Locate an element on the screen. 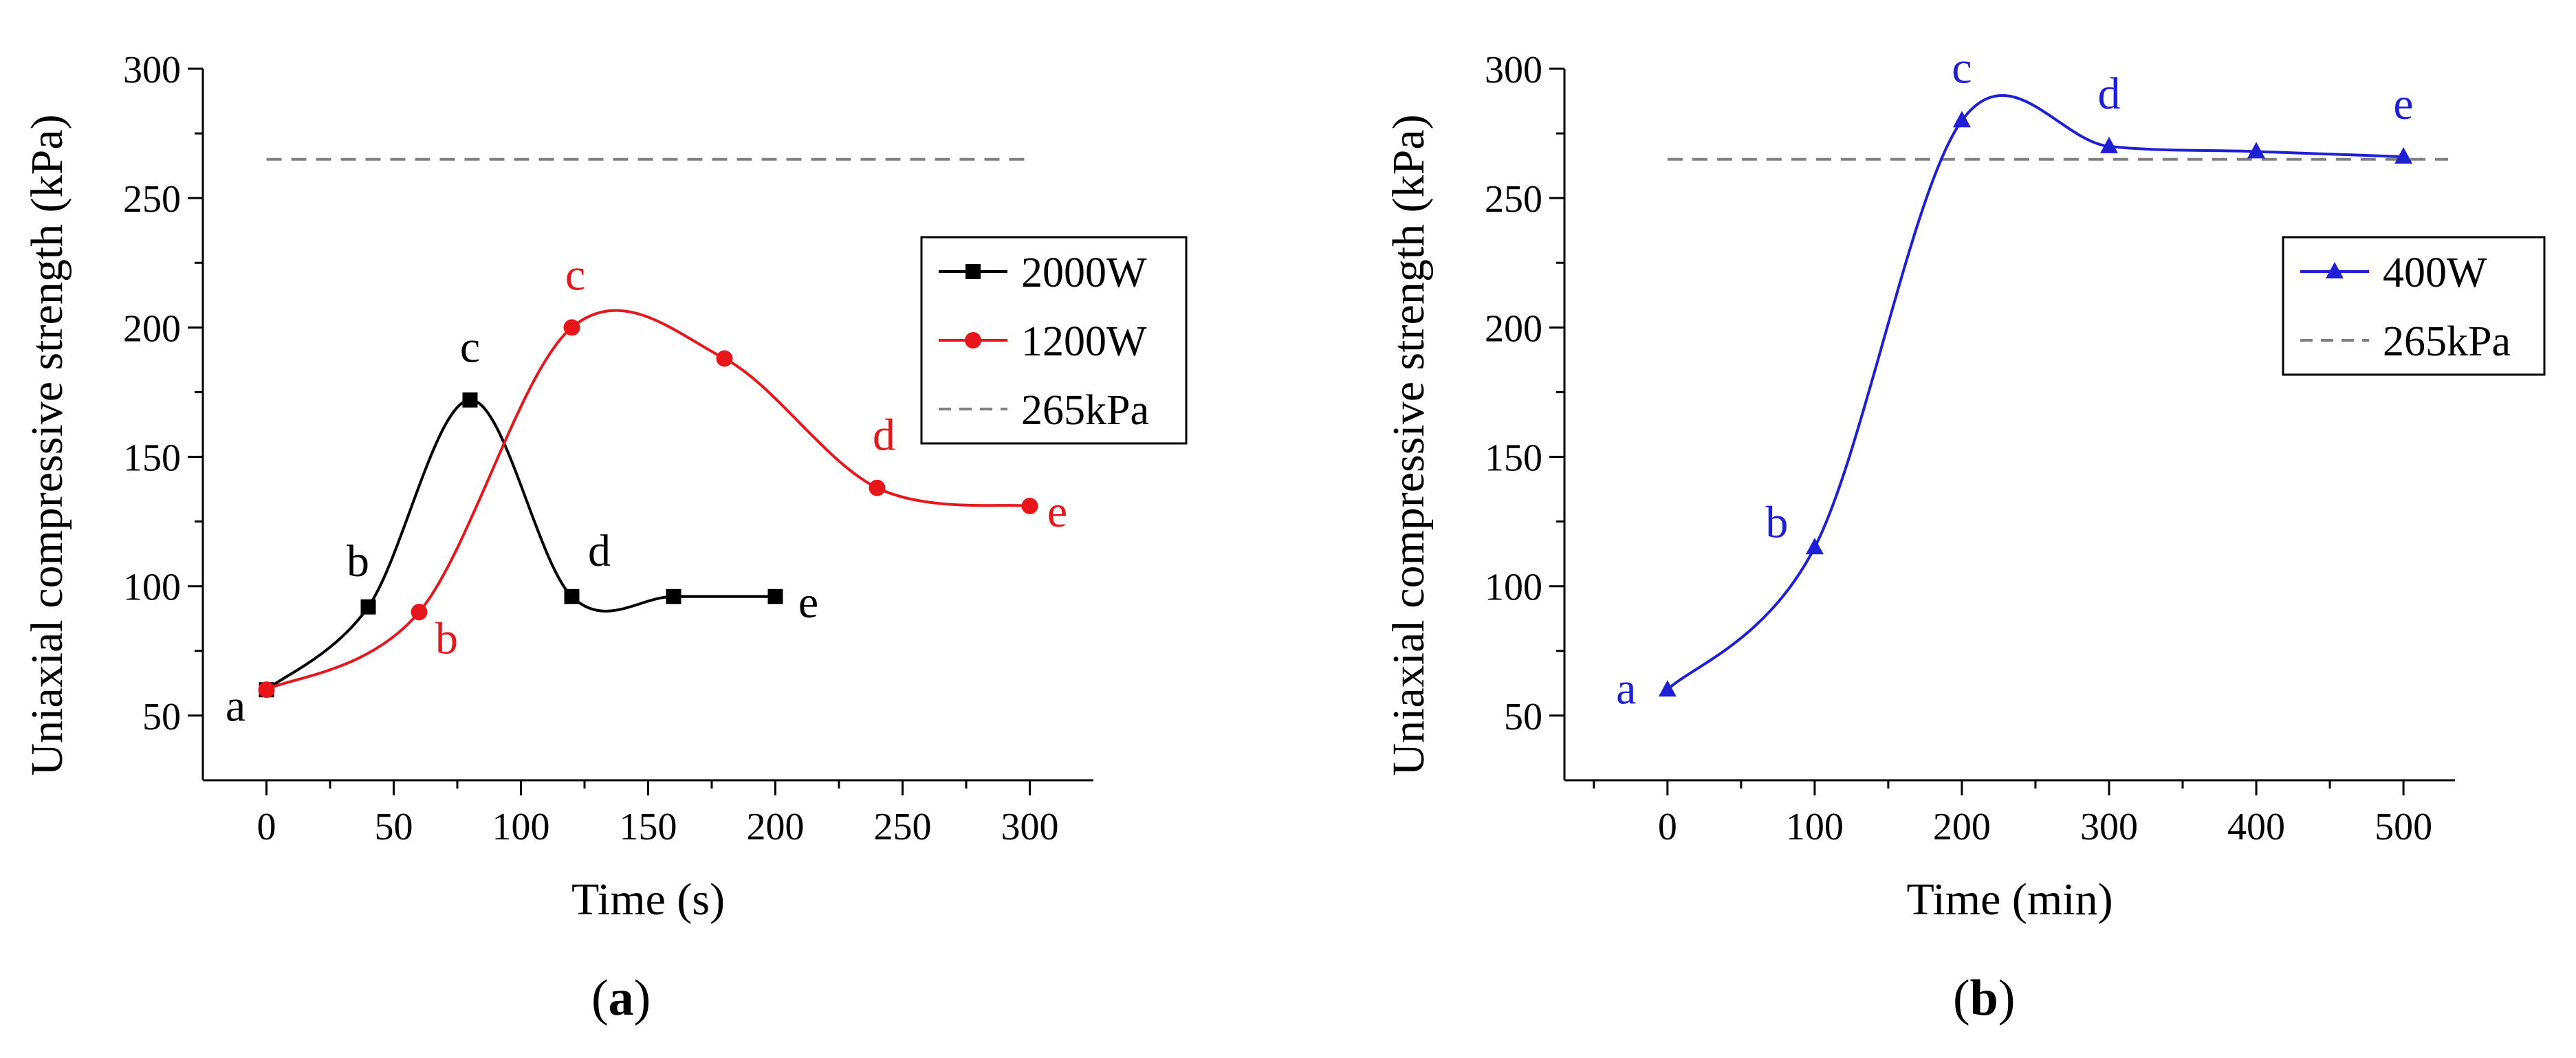 This screenshot has height=1058, width=2576. x-tick-label: 400 is located at coordinates (2256, 827).